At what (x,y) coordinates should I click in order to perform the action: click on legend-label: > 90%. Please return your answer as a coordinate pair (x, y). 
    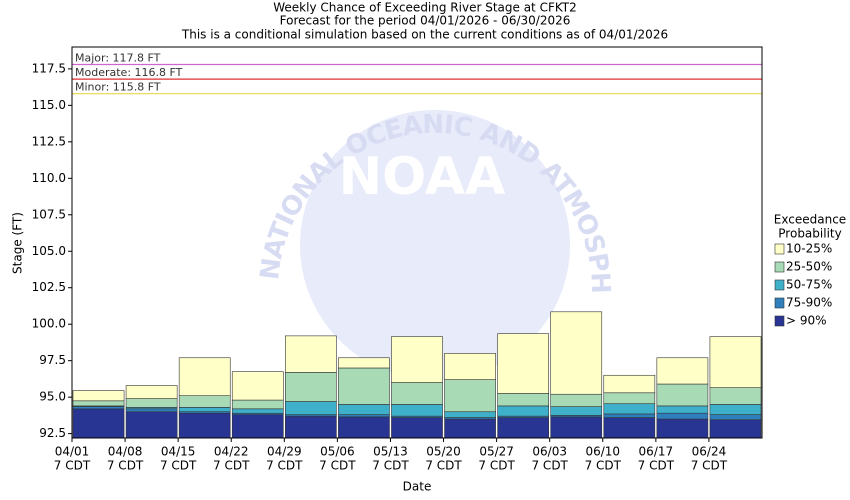
    Looking at the image, I should click on (806, 321).